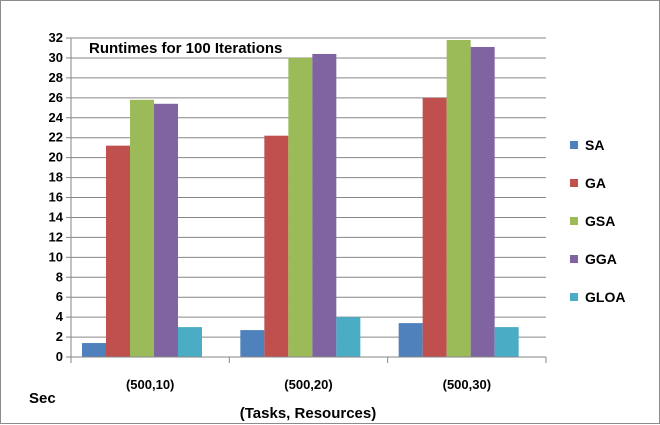  I want to click on legend-label: GGA, so click(601, 259).